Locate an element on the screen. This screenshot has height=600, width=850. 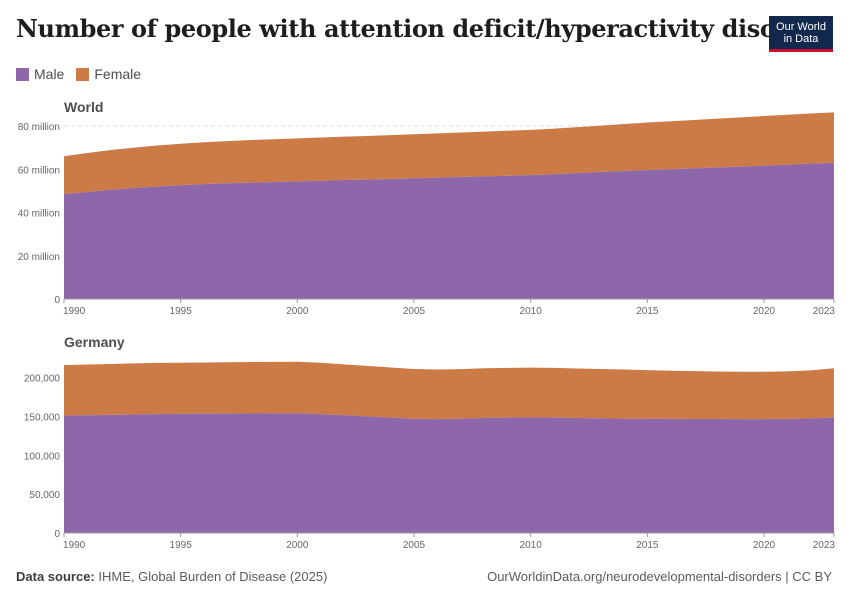
legend: Male Female is located at coordinates (84, 74).